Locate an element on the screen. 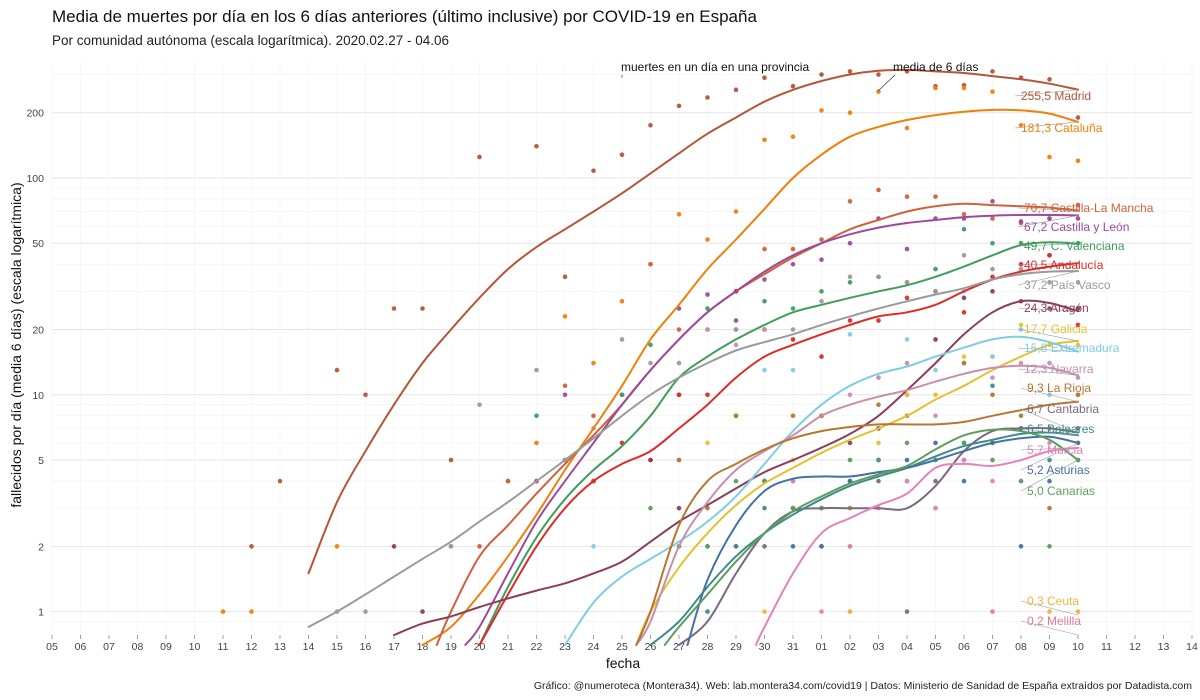 Image resolution: width=1200 pixels, height=700 pixels. x-tick-label: 08 is located at coordinates (1021, 647).